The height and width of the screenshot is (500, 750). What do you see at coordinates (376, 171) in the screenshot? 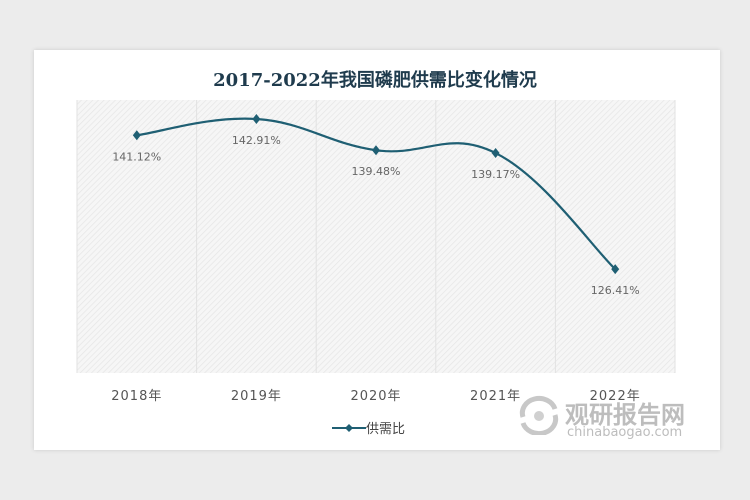
I see `data-label: 139.48%` at bounding box center [376, 171].